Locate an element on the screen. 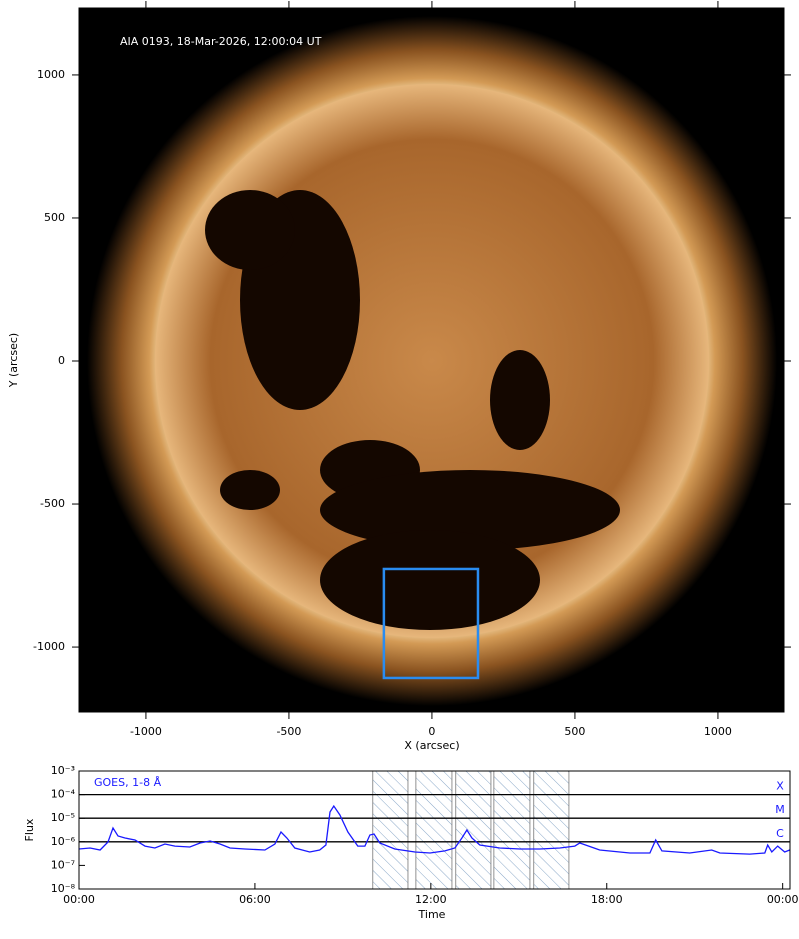 Image resolution: width=799 pixels, height=939 pixels. x-tick-label: 500 is located at coordinates (574, 731).